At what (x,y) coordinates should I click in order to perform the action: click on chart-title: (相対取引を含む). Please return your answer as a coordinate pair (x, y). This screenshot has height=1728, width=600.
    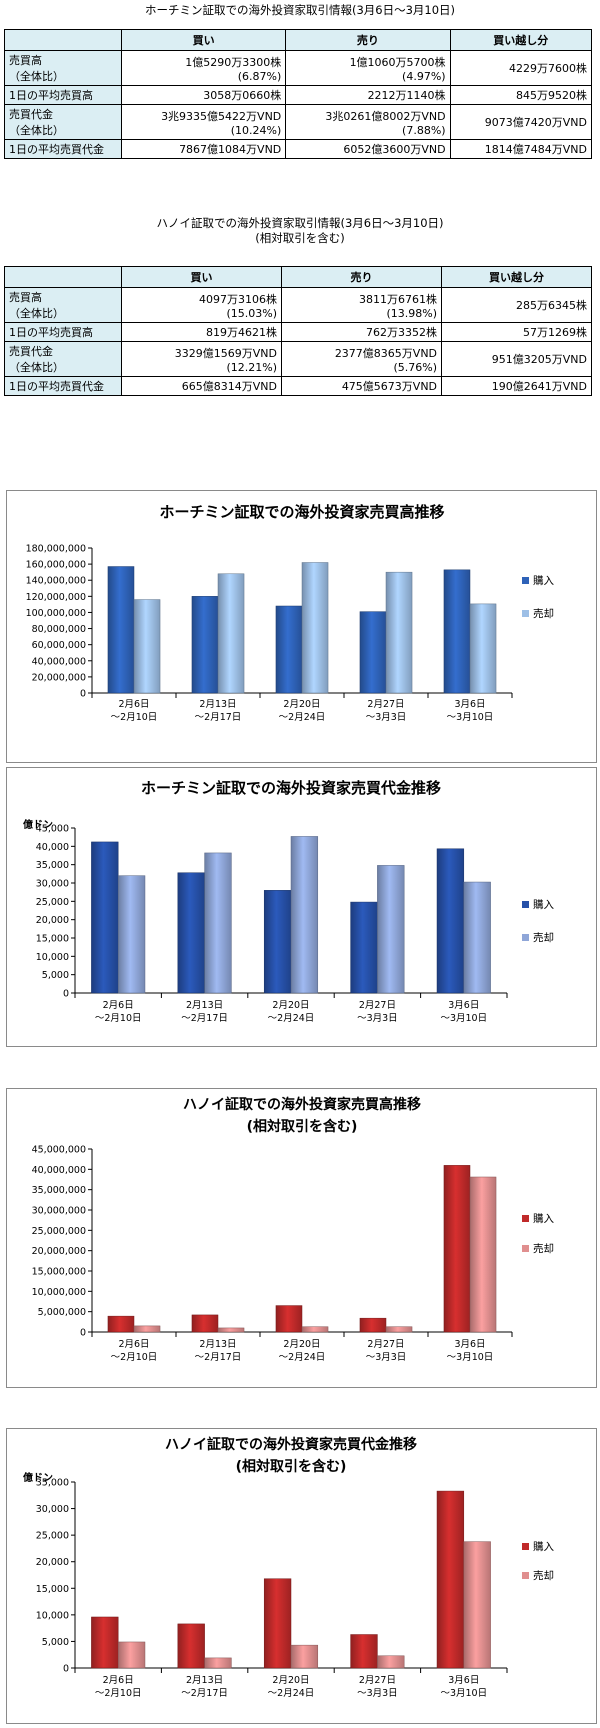
    Looking at the image, I should click on (291, 1466).